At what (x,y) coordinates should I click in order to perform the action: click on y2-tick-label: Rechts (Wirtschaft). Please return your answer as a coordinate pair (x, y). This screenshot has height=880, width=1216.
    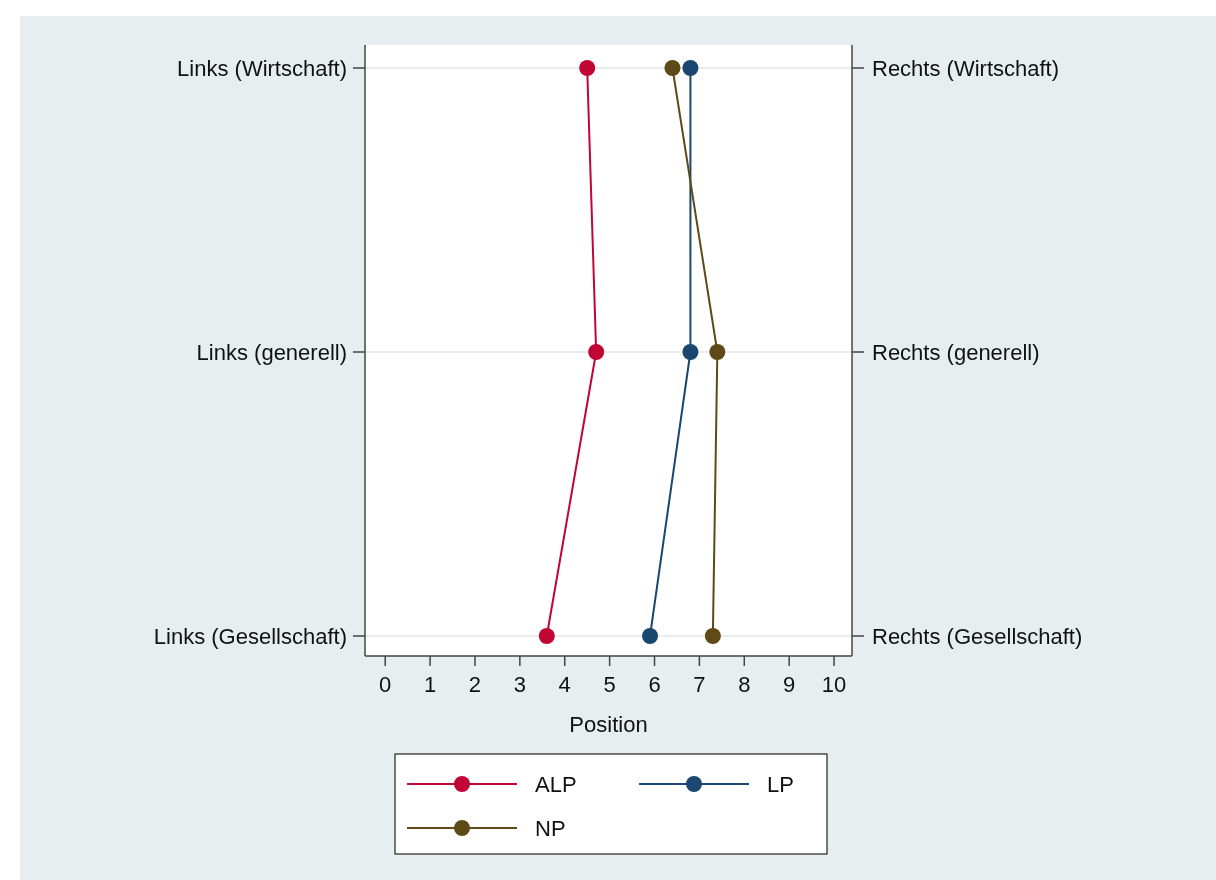
    Looking at the image, I should click on (966, 68).